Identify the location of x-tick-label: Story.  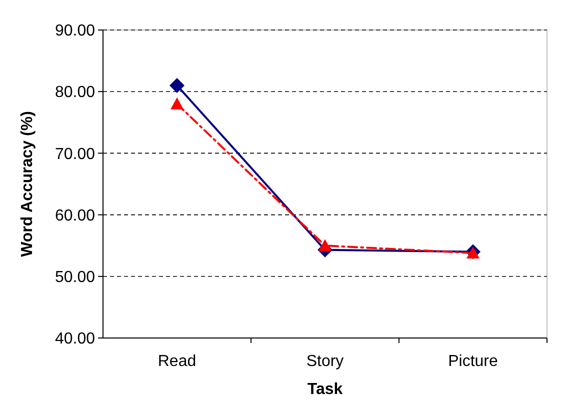
(325, 361).